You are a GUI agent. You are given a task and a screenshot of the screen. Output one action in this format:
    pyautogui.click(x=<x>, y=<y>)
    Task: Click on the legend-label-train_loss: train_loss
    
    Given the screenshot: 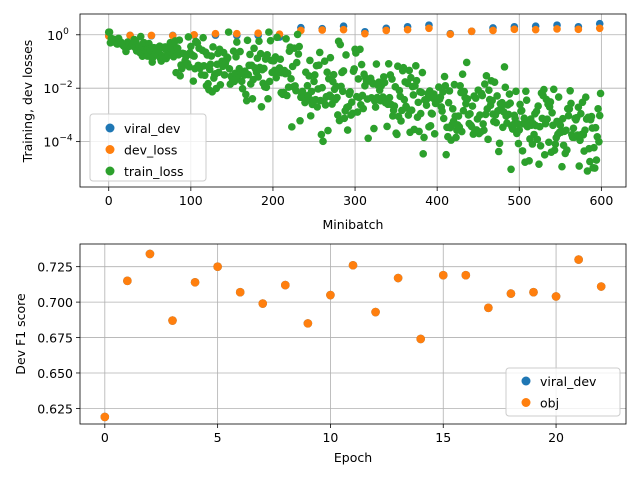 What is the action you would take?
    pyautogui.click(x=154, y=171)
    